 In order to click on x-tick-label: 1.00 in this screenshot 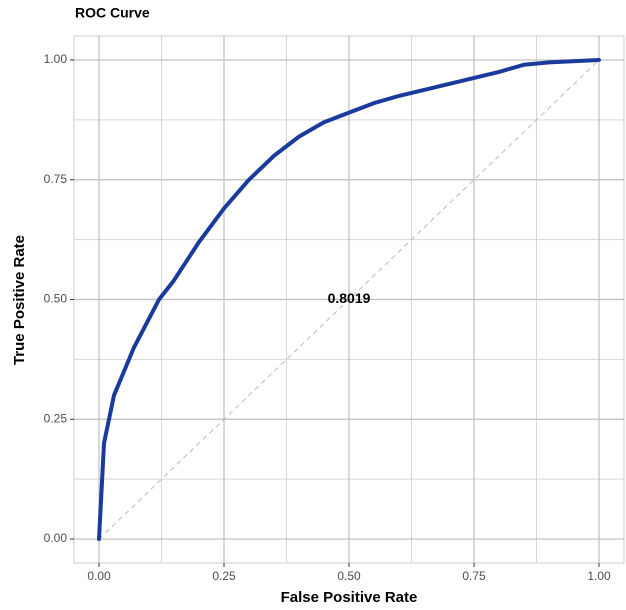, I will do `click(599, 576)`.